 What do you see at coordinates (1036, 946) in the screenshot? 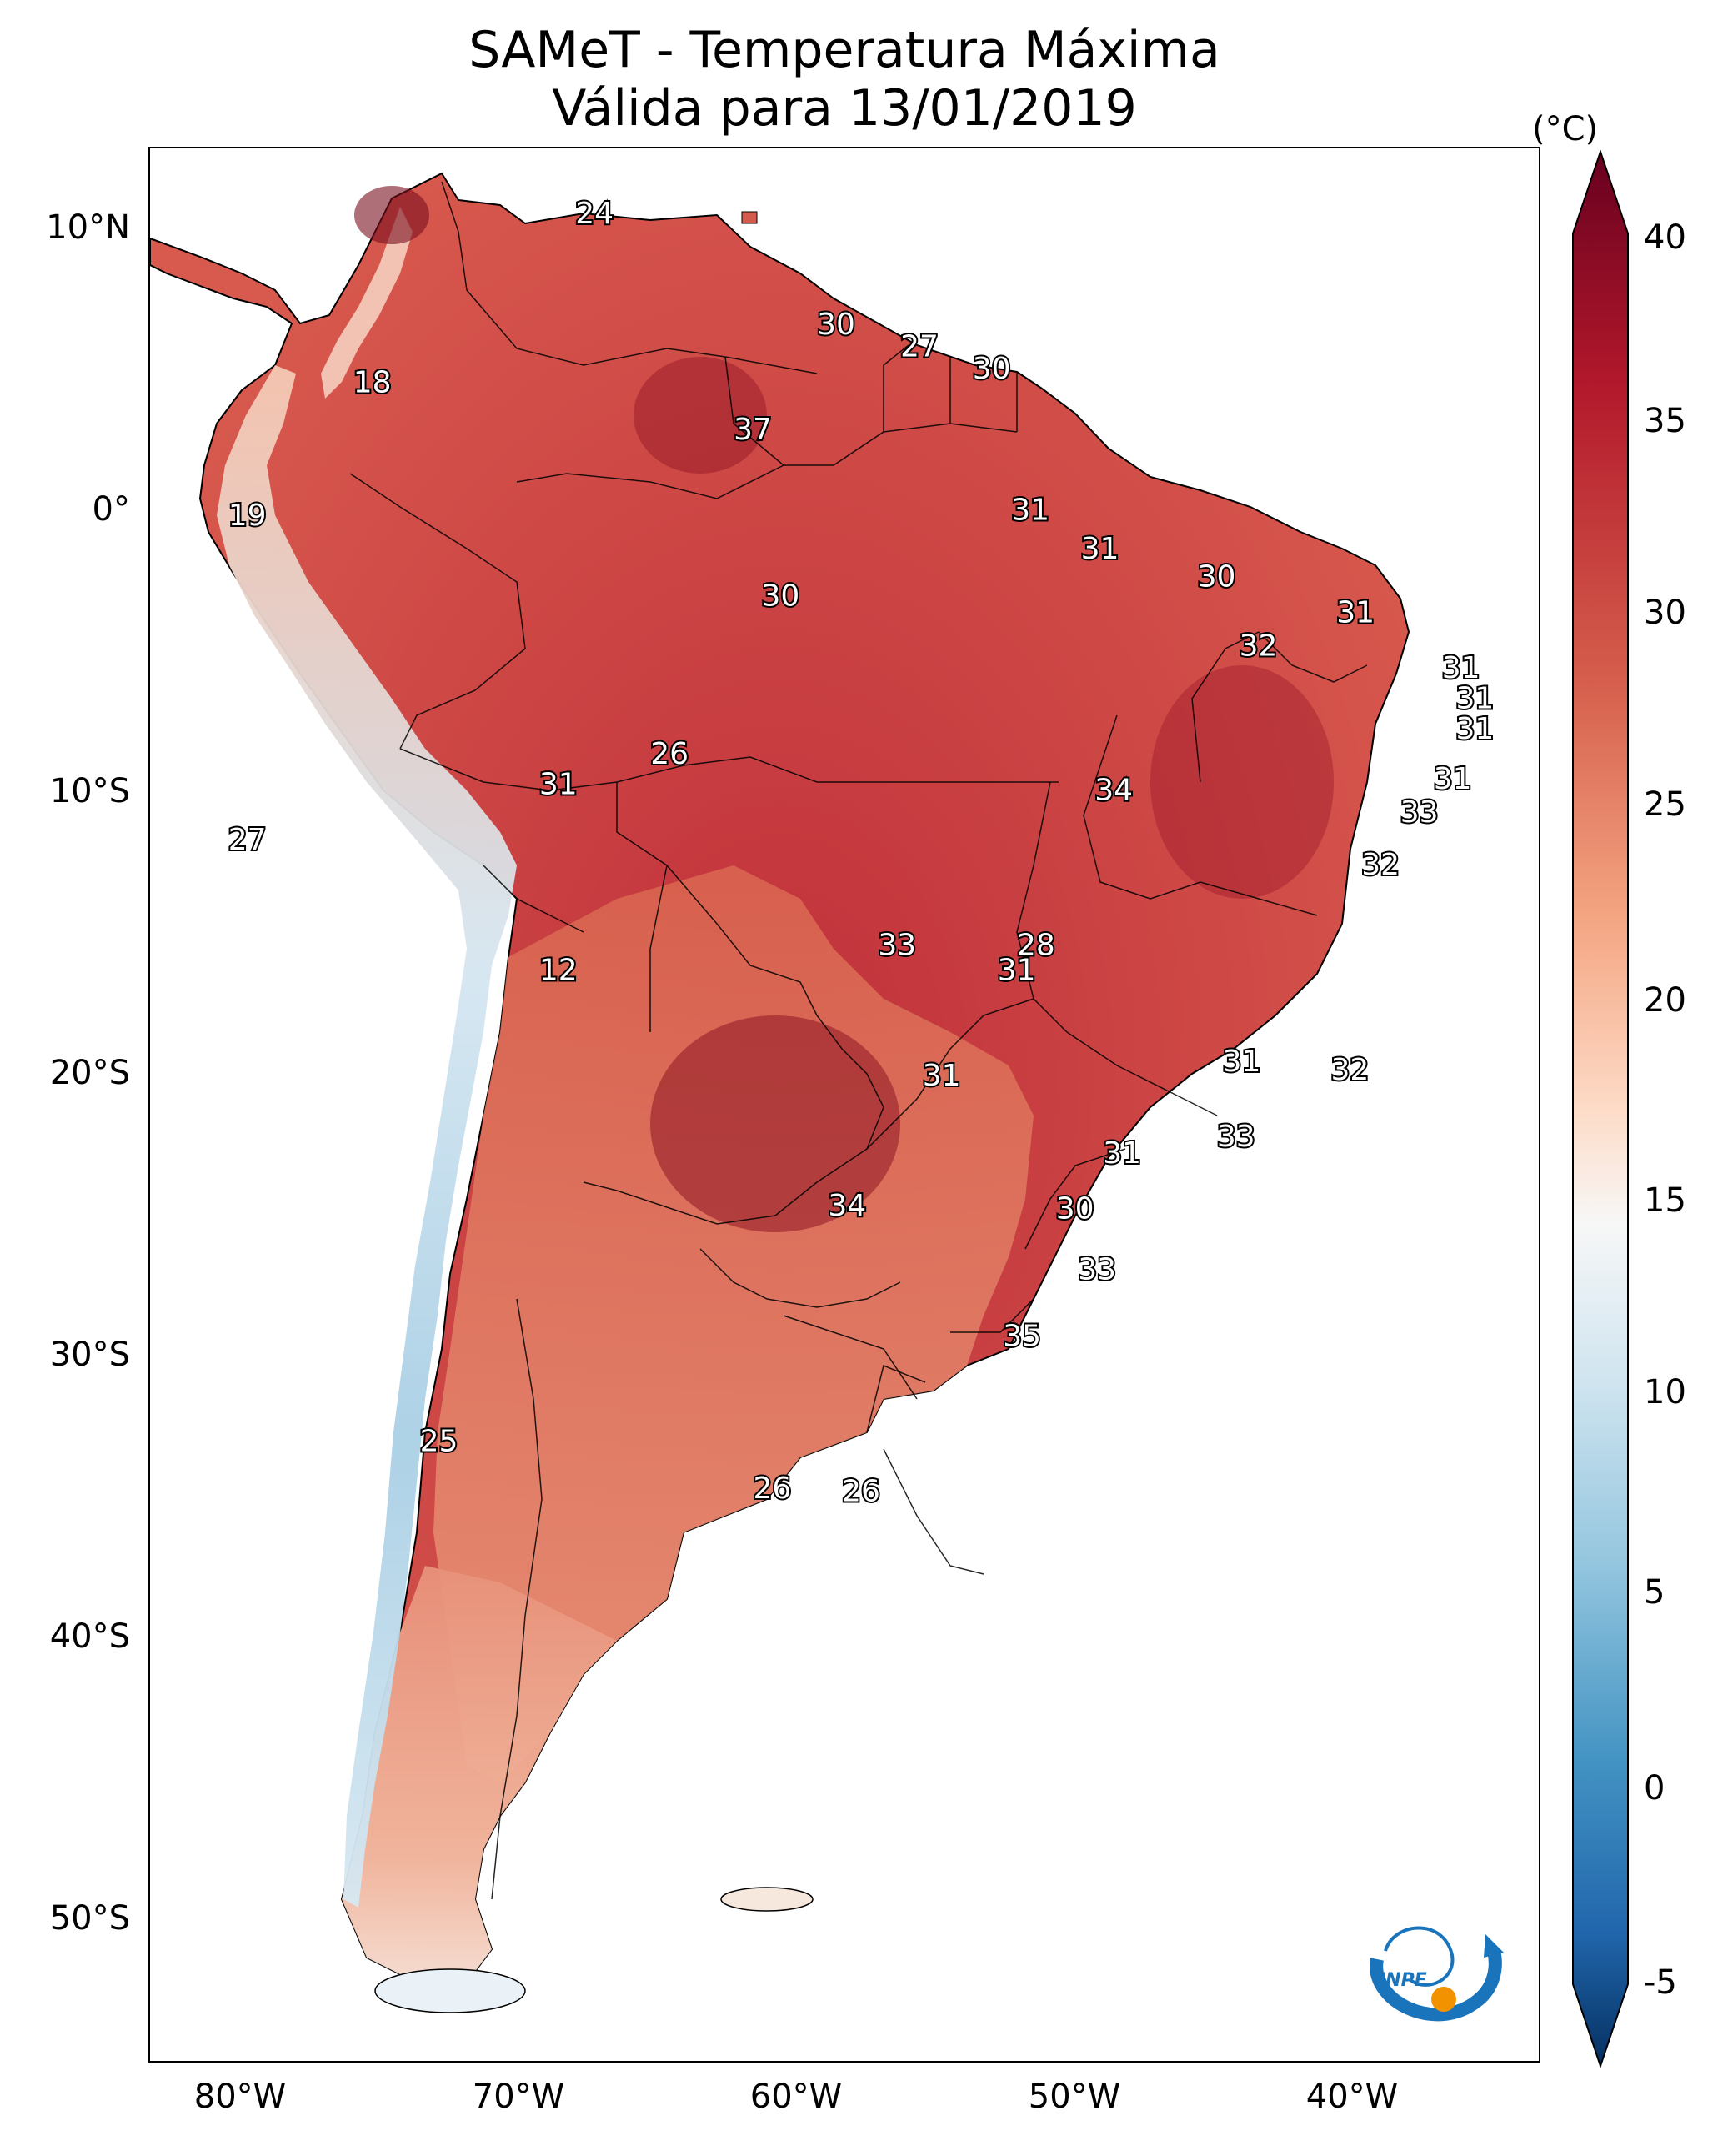
I see `temperature-label: 28` at bounding box center [1036, 946].